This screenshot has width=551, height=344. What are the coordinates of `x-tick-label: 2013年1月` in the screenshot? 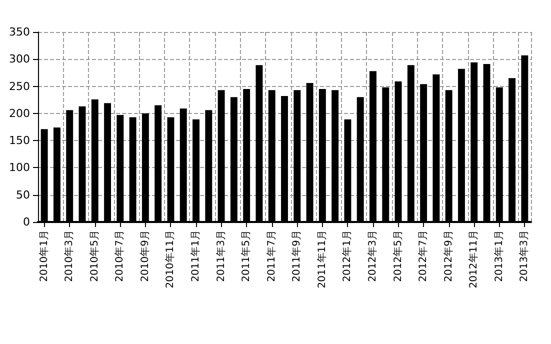 It's located at (498, 256).